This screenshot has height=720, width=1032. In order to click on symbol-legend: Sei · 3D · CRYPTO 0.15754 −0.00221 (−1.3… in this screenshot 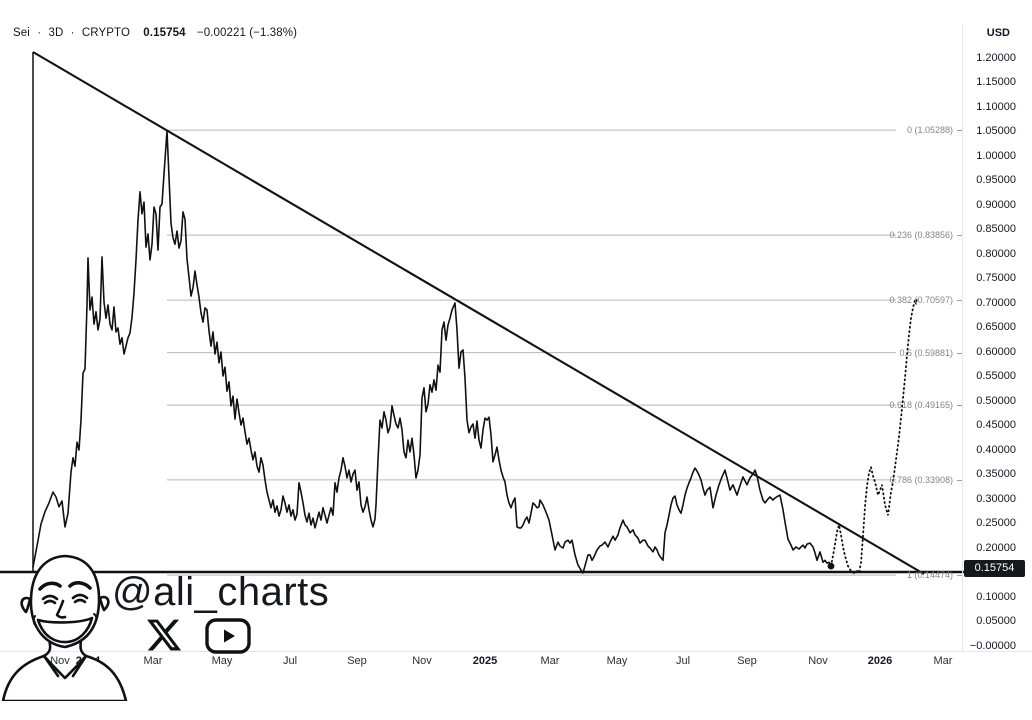, I will do `click(157, 33)`.